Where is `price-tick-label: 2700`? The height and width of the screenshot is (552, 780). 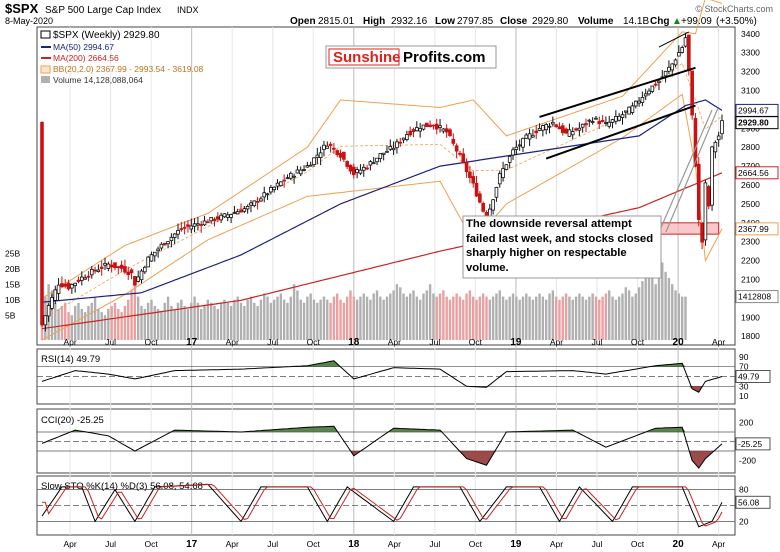 price-tick-label: 2700 is located at coordinates (750, 166).